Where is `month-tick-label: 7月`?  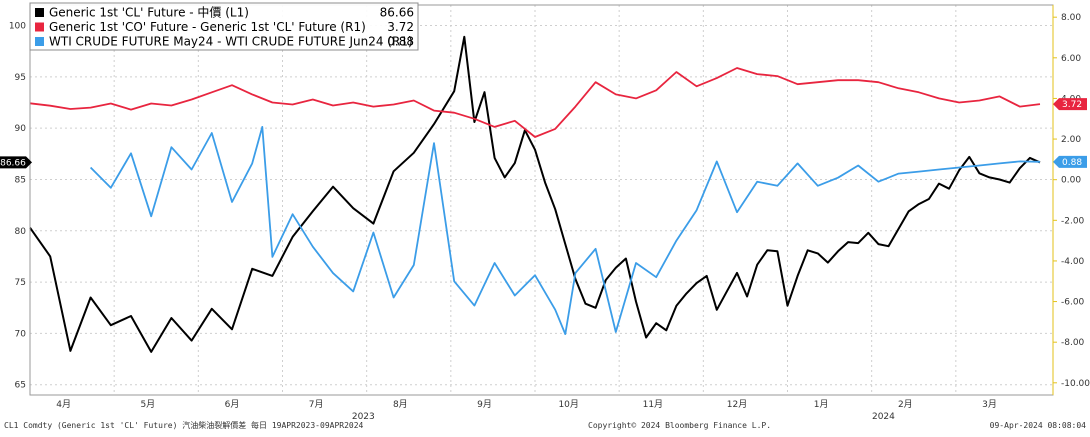
month-tick-label: 7月 is located at coordinates (316, 404).